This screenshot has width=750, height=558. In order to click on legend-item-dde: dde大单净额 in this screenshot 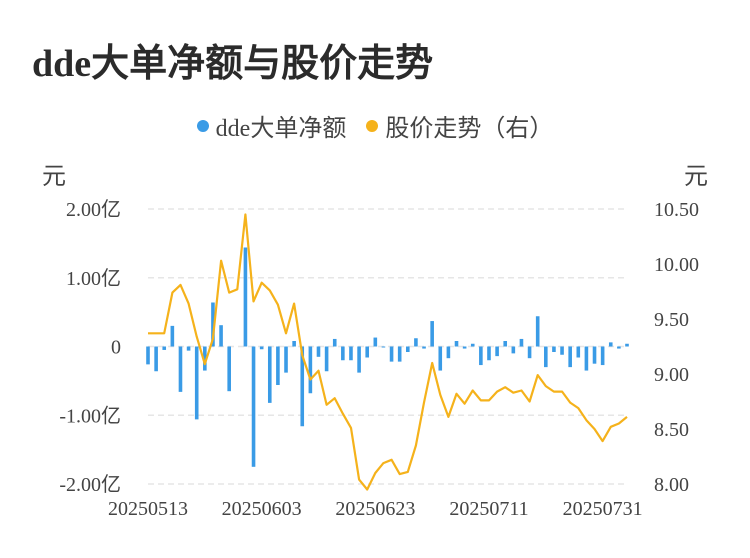, I will do `click(271, 125)`.